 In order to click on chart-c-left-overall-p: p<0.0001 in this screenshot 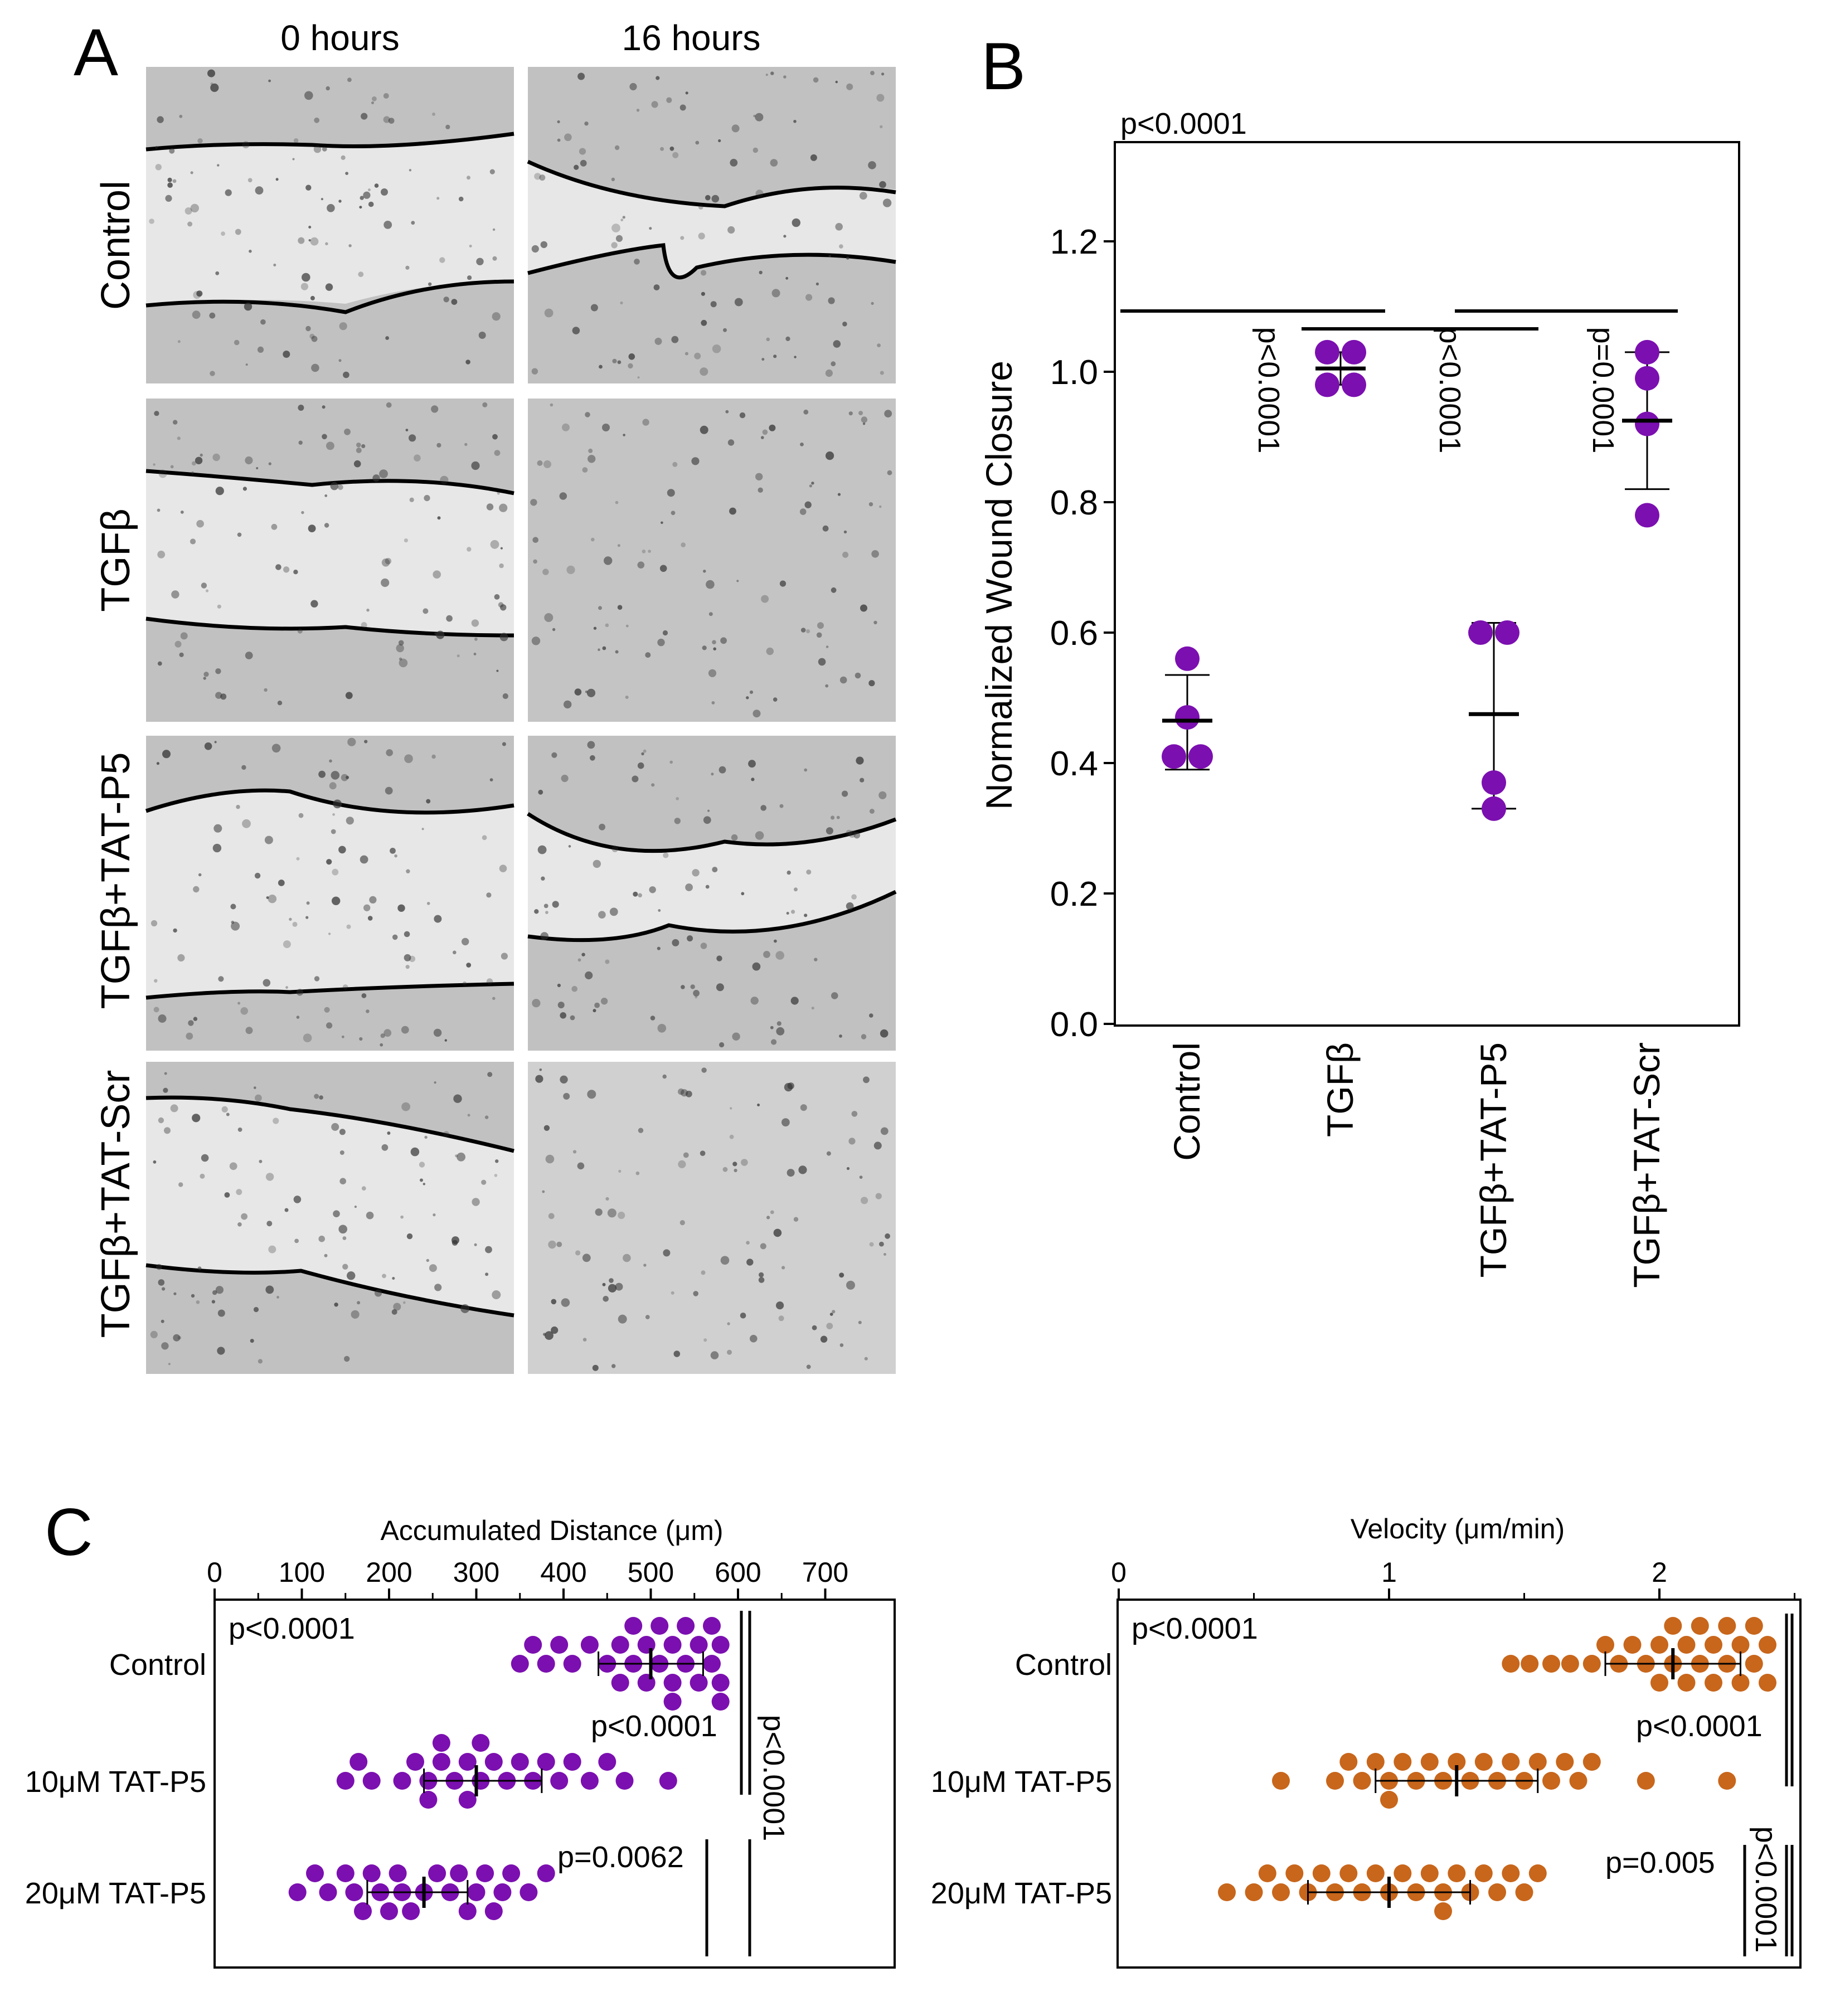, I will do `click(292, 1628)`.